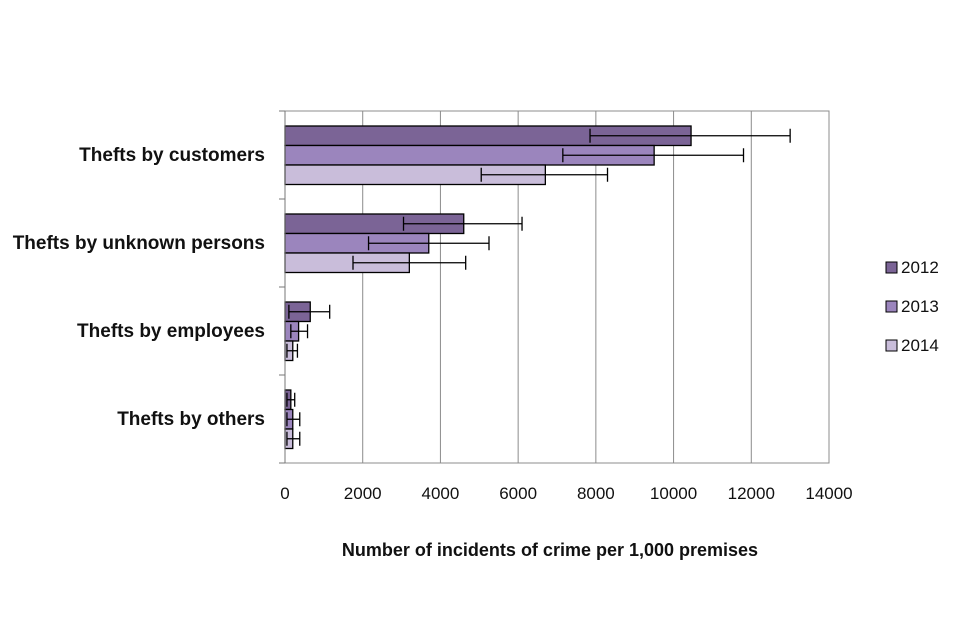 The height and width of the screenshot is (640, 960). Describe the element at coordinates (282, 287) in the screenshot. I see `y-axis` at that location.